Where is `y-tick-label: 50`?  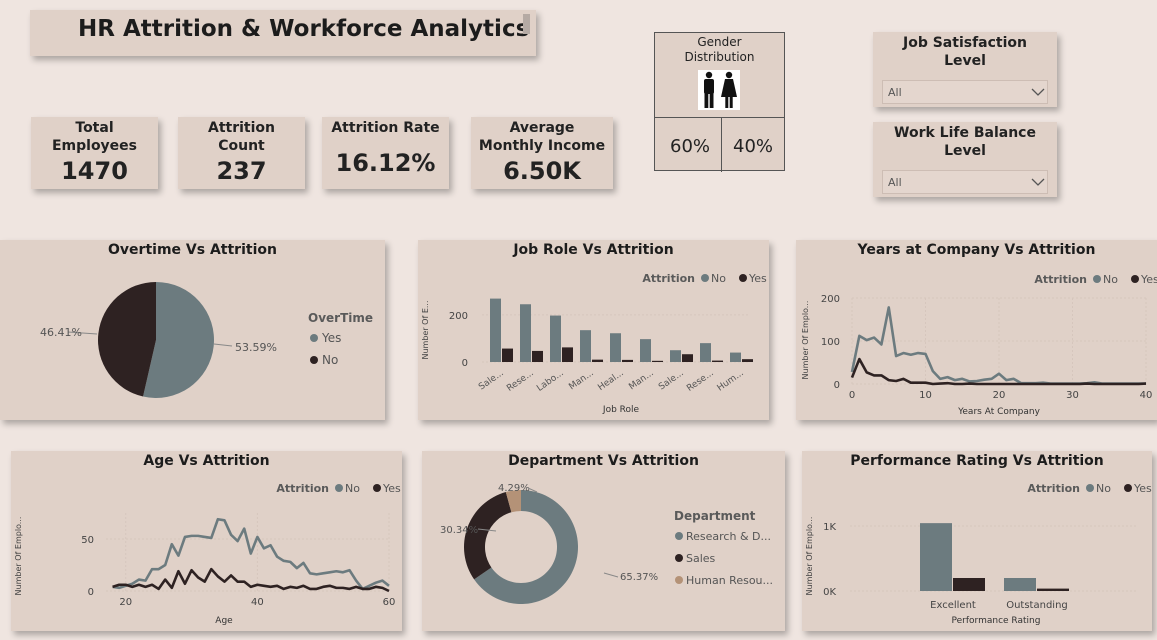
y-tick-label: 50 is located at coordinates (87, 540).